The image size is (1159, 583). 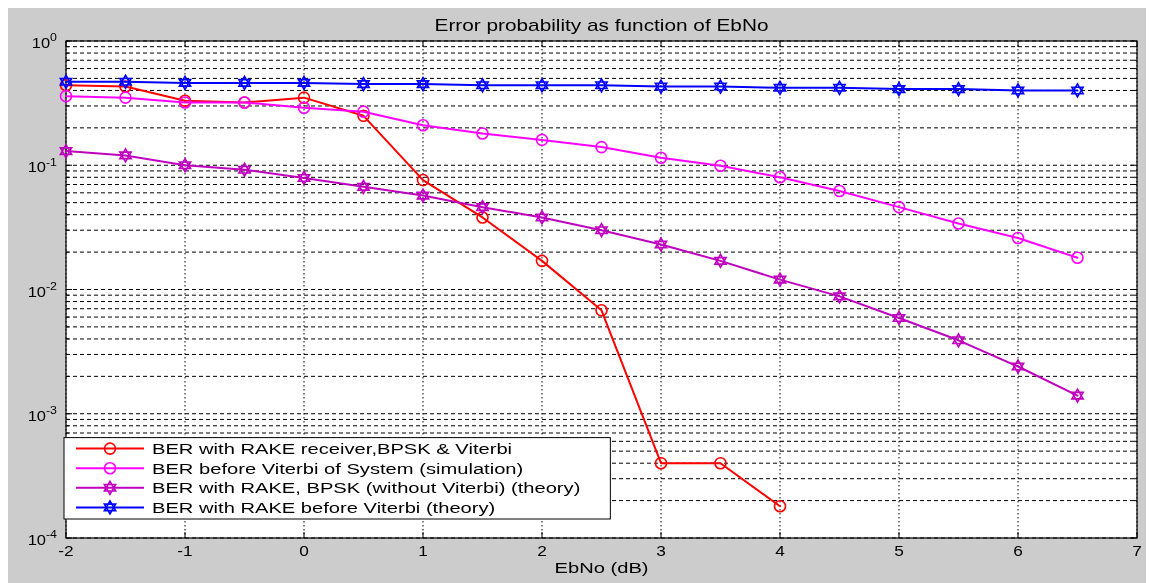 What do you see at coordinates (66, 550) in the screenshot?
I see `x-tick-label: -2` at bounding box center [66, 550].